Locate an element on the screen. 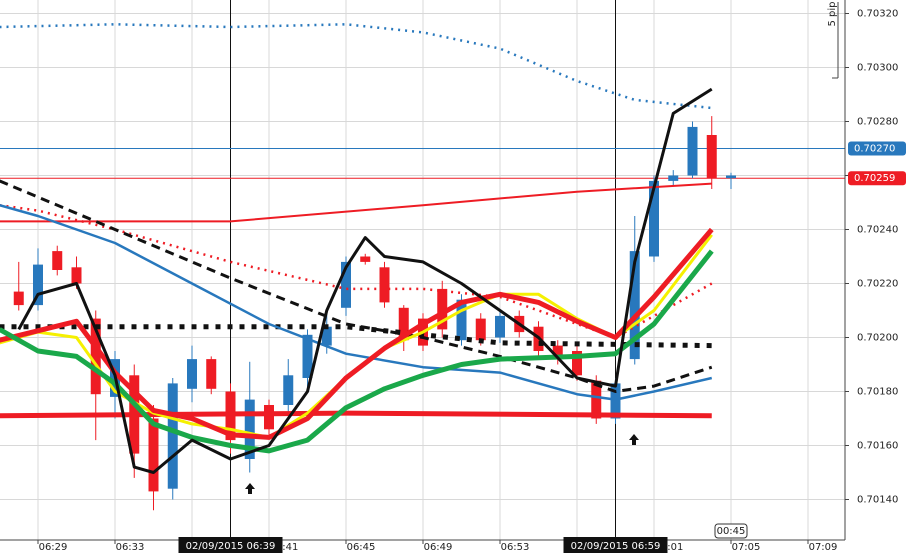  crosshair-label: 02/09/2015 06:39 is located at coordinates (231, 546).